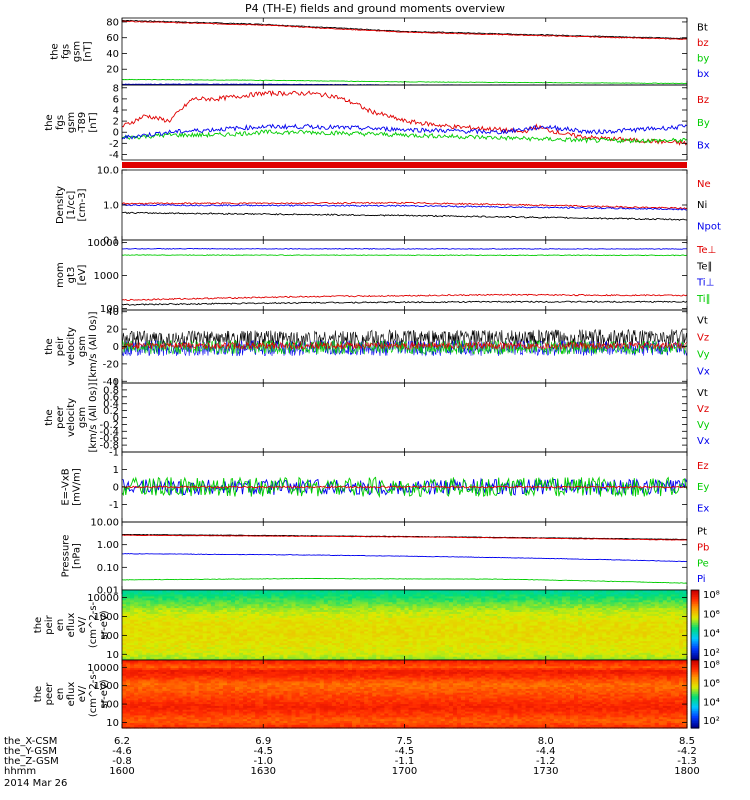 Image resolution: width=750 pixels, height=800 pixels. I want to click on legend-Te∥: Te∥, so click(704, 266).